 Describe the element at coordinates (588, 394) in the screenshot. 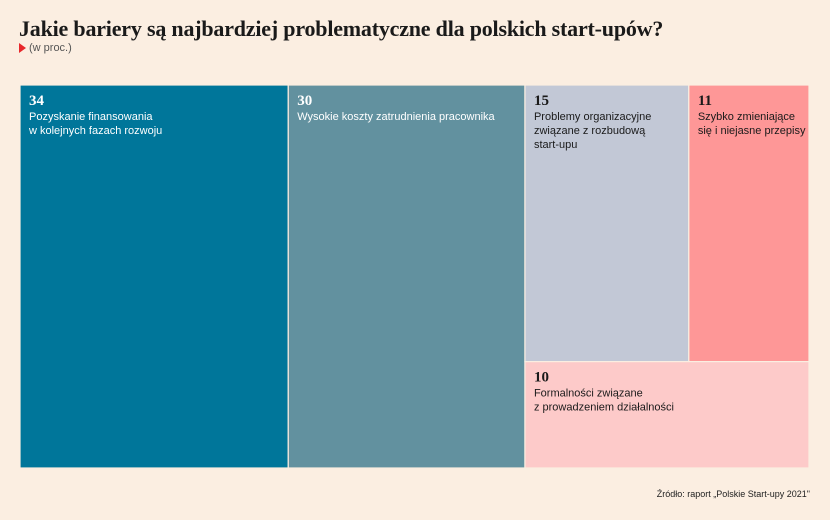

I see `cell-category-label: Formalności związane` at that location.